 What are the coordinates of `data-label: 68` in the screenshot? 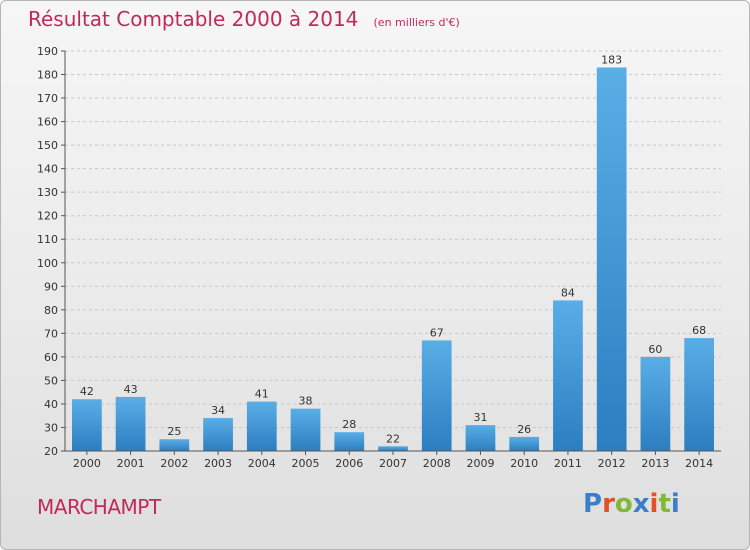 It's located at (699, 330).